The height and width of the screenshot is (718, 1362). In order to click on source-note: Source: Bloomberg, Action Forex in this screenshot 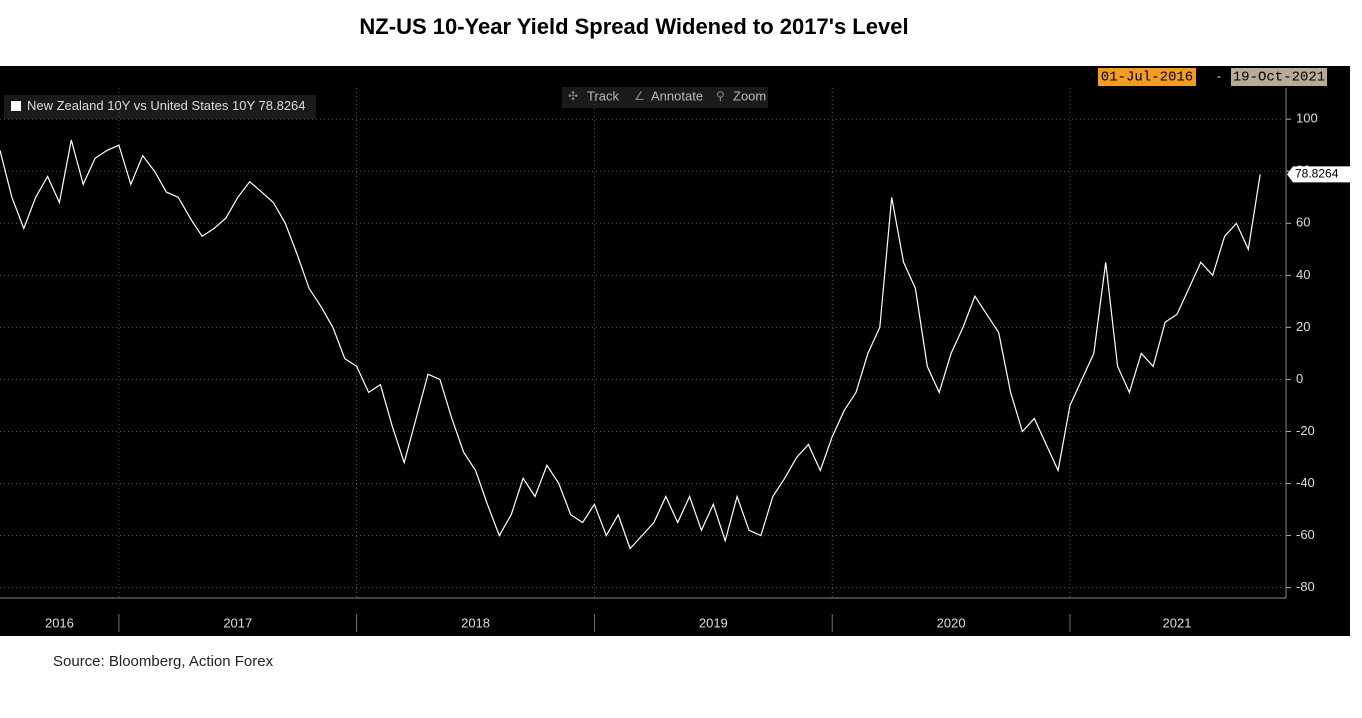, I will do `click(163, 661)`.